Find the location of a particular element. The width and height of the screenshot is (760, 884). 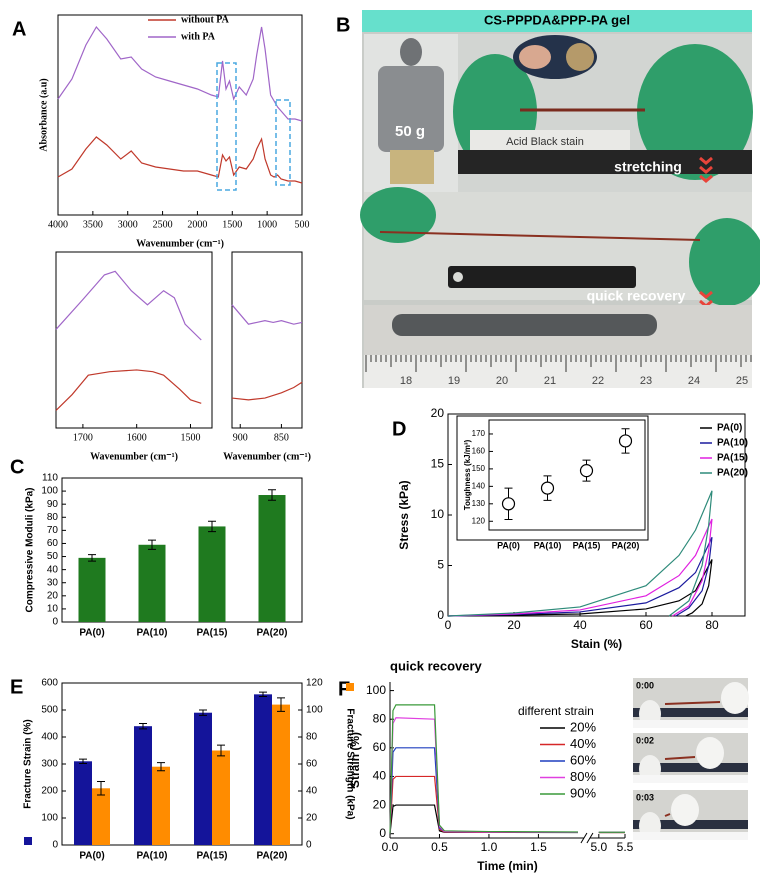

ruler-number: 21 is located at coordinates (550, 381).